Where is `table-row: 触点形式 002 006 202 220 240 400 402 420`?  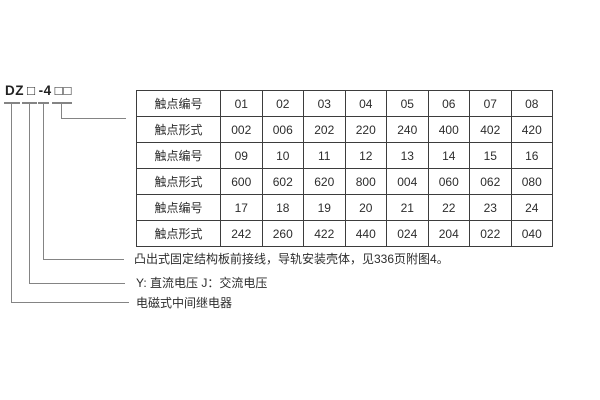
table-row: 触点形式 002 006 202 220 240 400 402 420 is located at coordinates (344, 129).